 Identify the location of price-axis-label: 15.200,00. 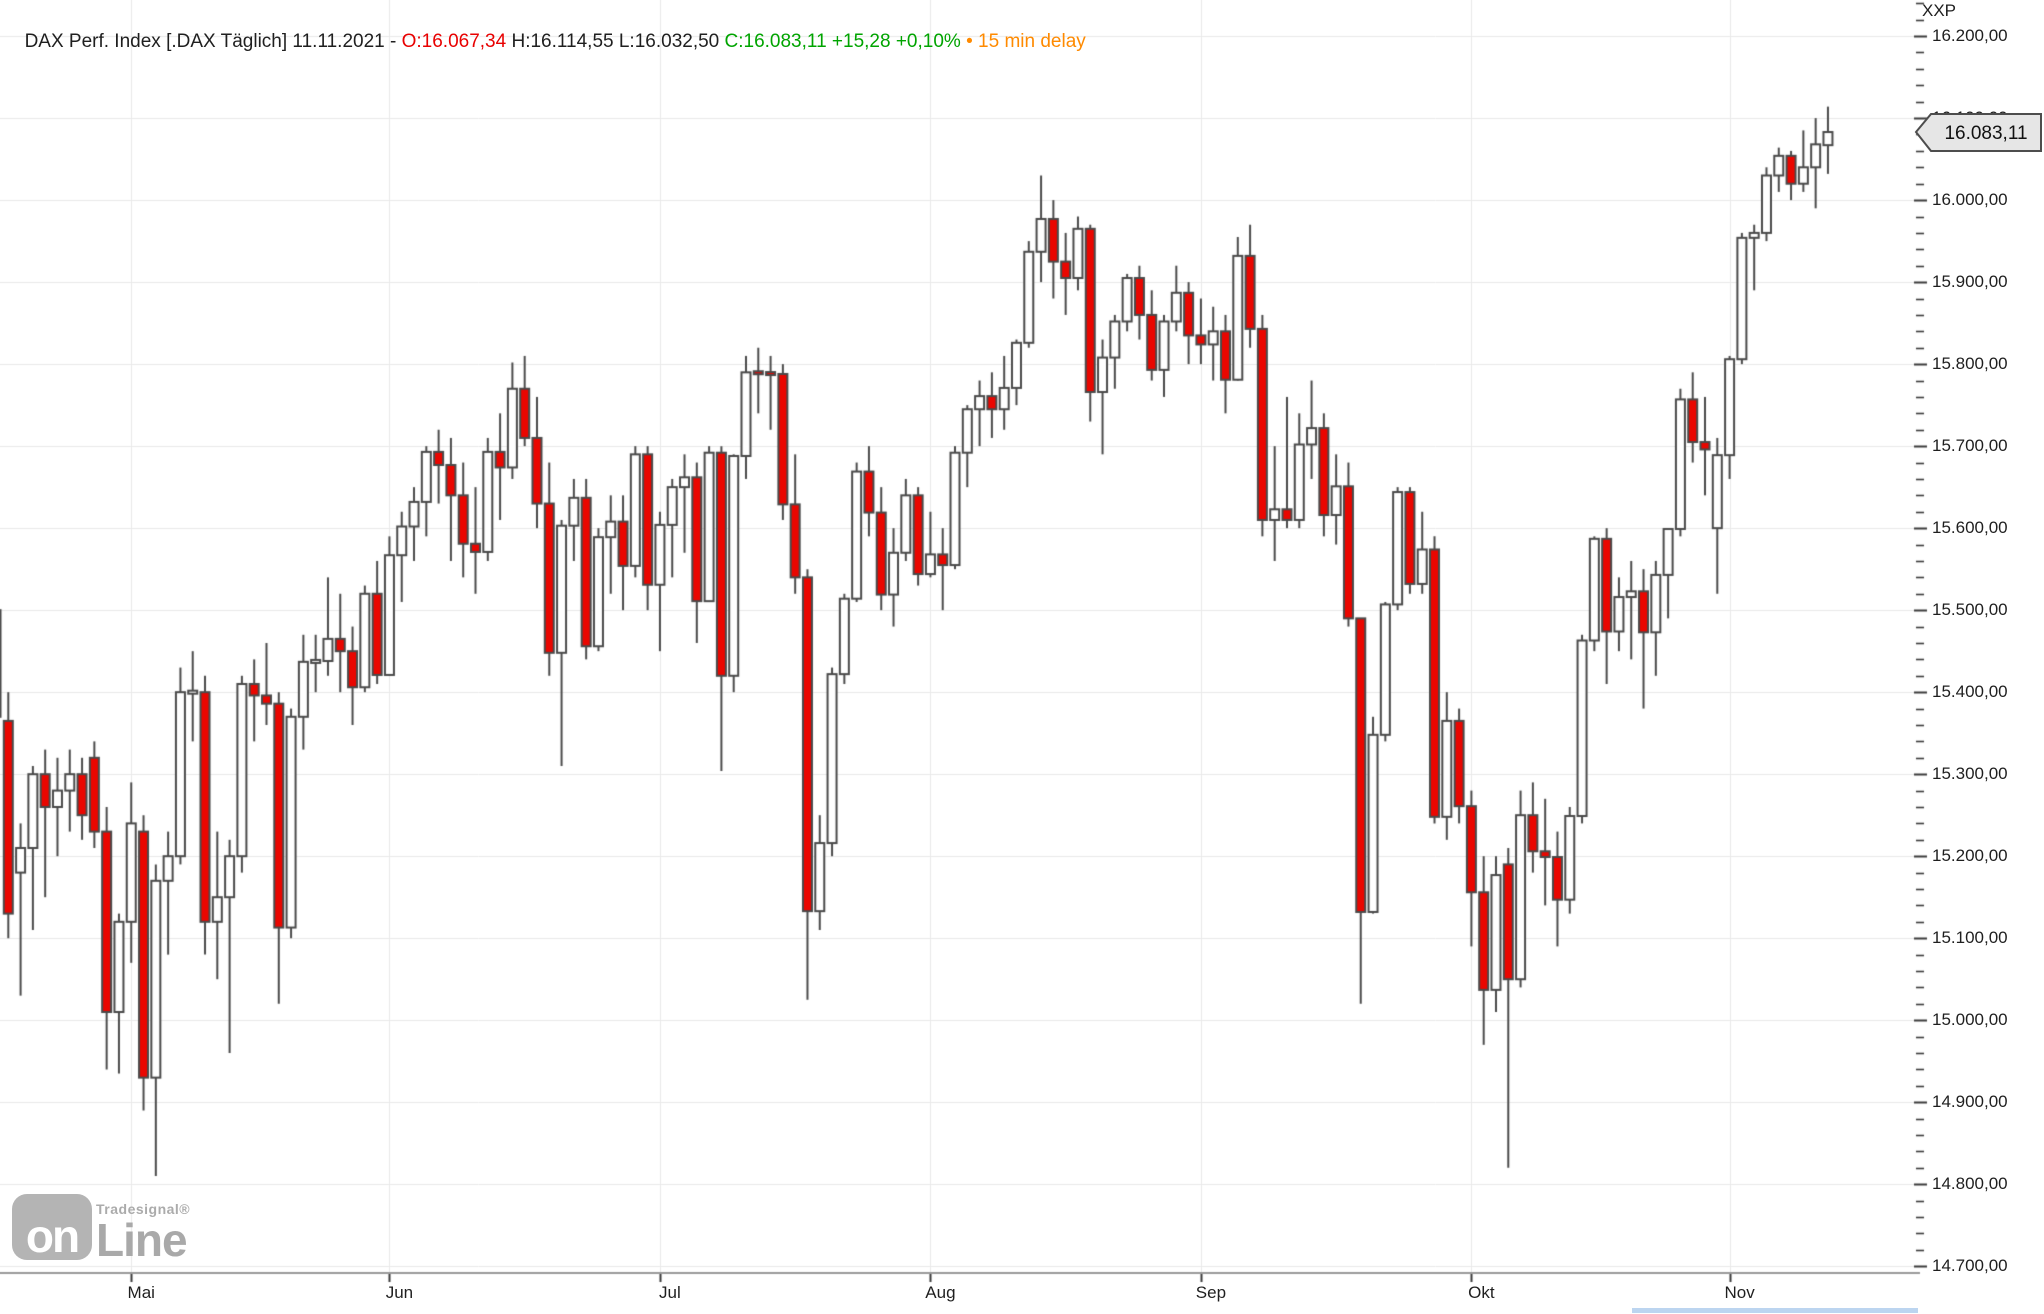
(1970, 856).